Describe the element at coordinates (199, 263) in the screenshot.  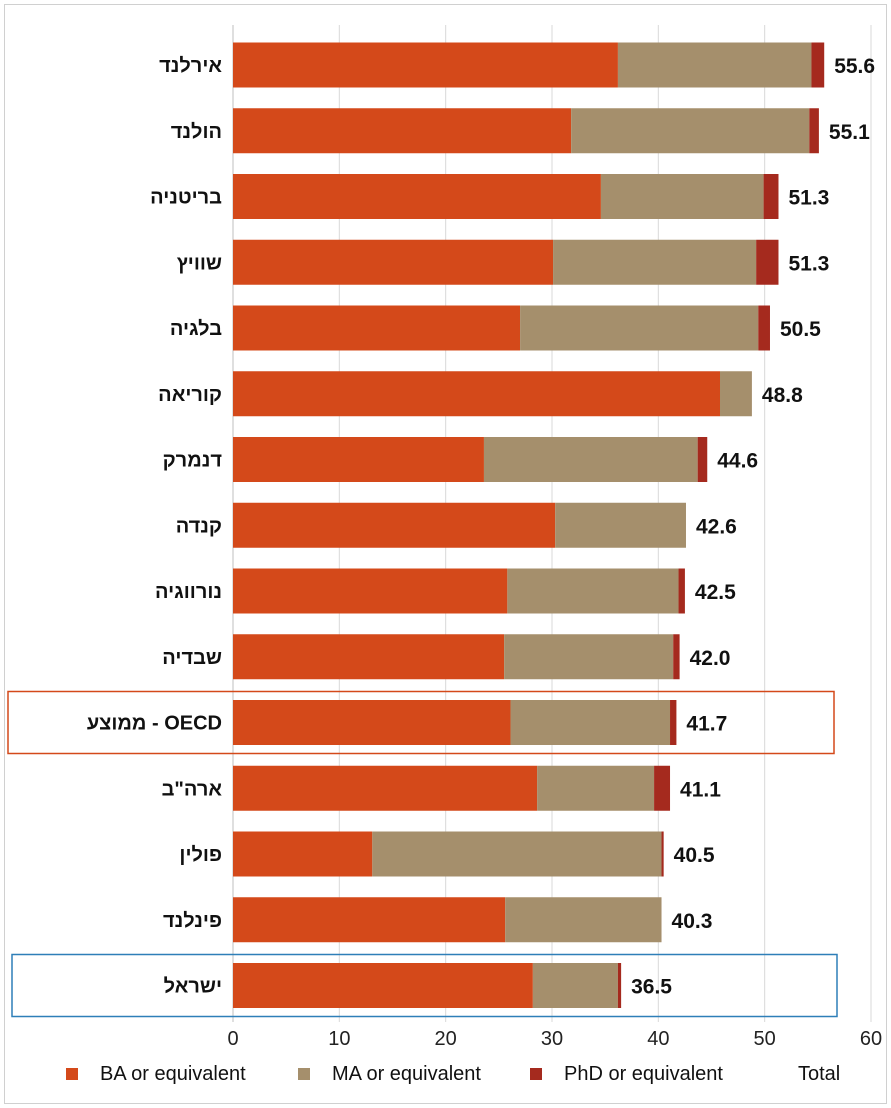
I see `category-label: שוויץ` at that location.